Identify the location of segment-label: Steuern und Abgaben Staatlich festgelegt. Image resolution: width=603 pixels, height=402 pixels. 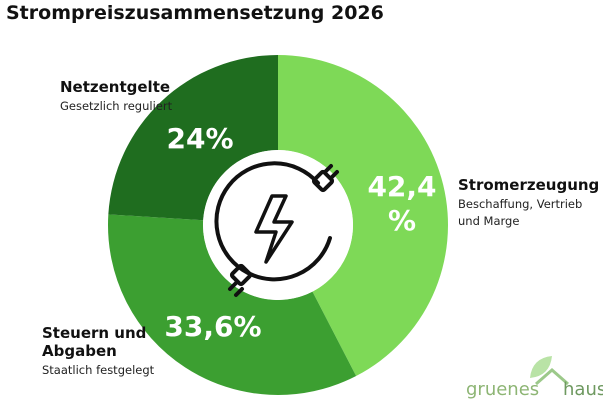
(102, 351).